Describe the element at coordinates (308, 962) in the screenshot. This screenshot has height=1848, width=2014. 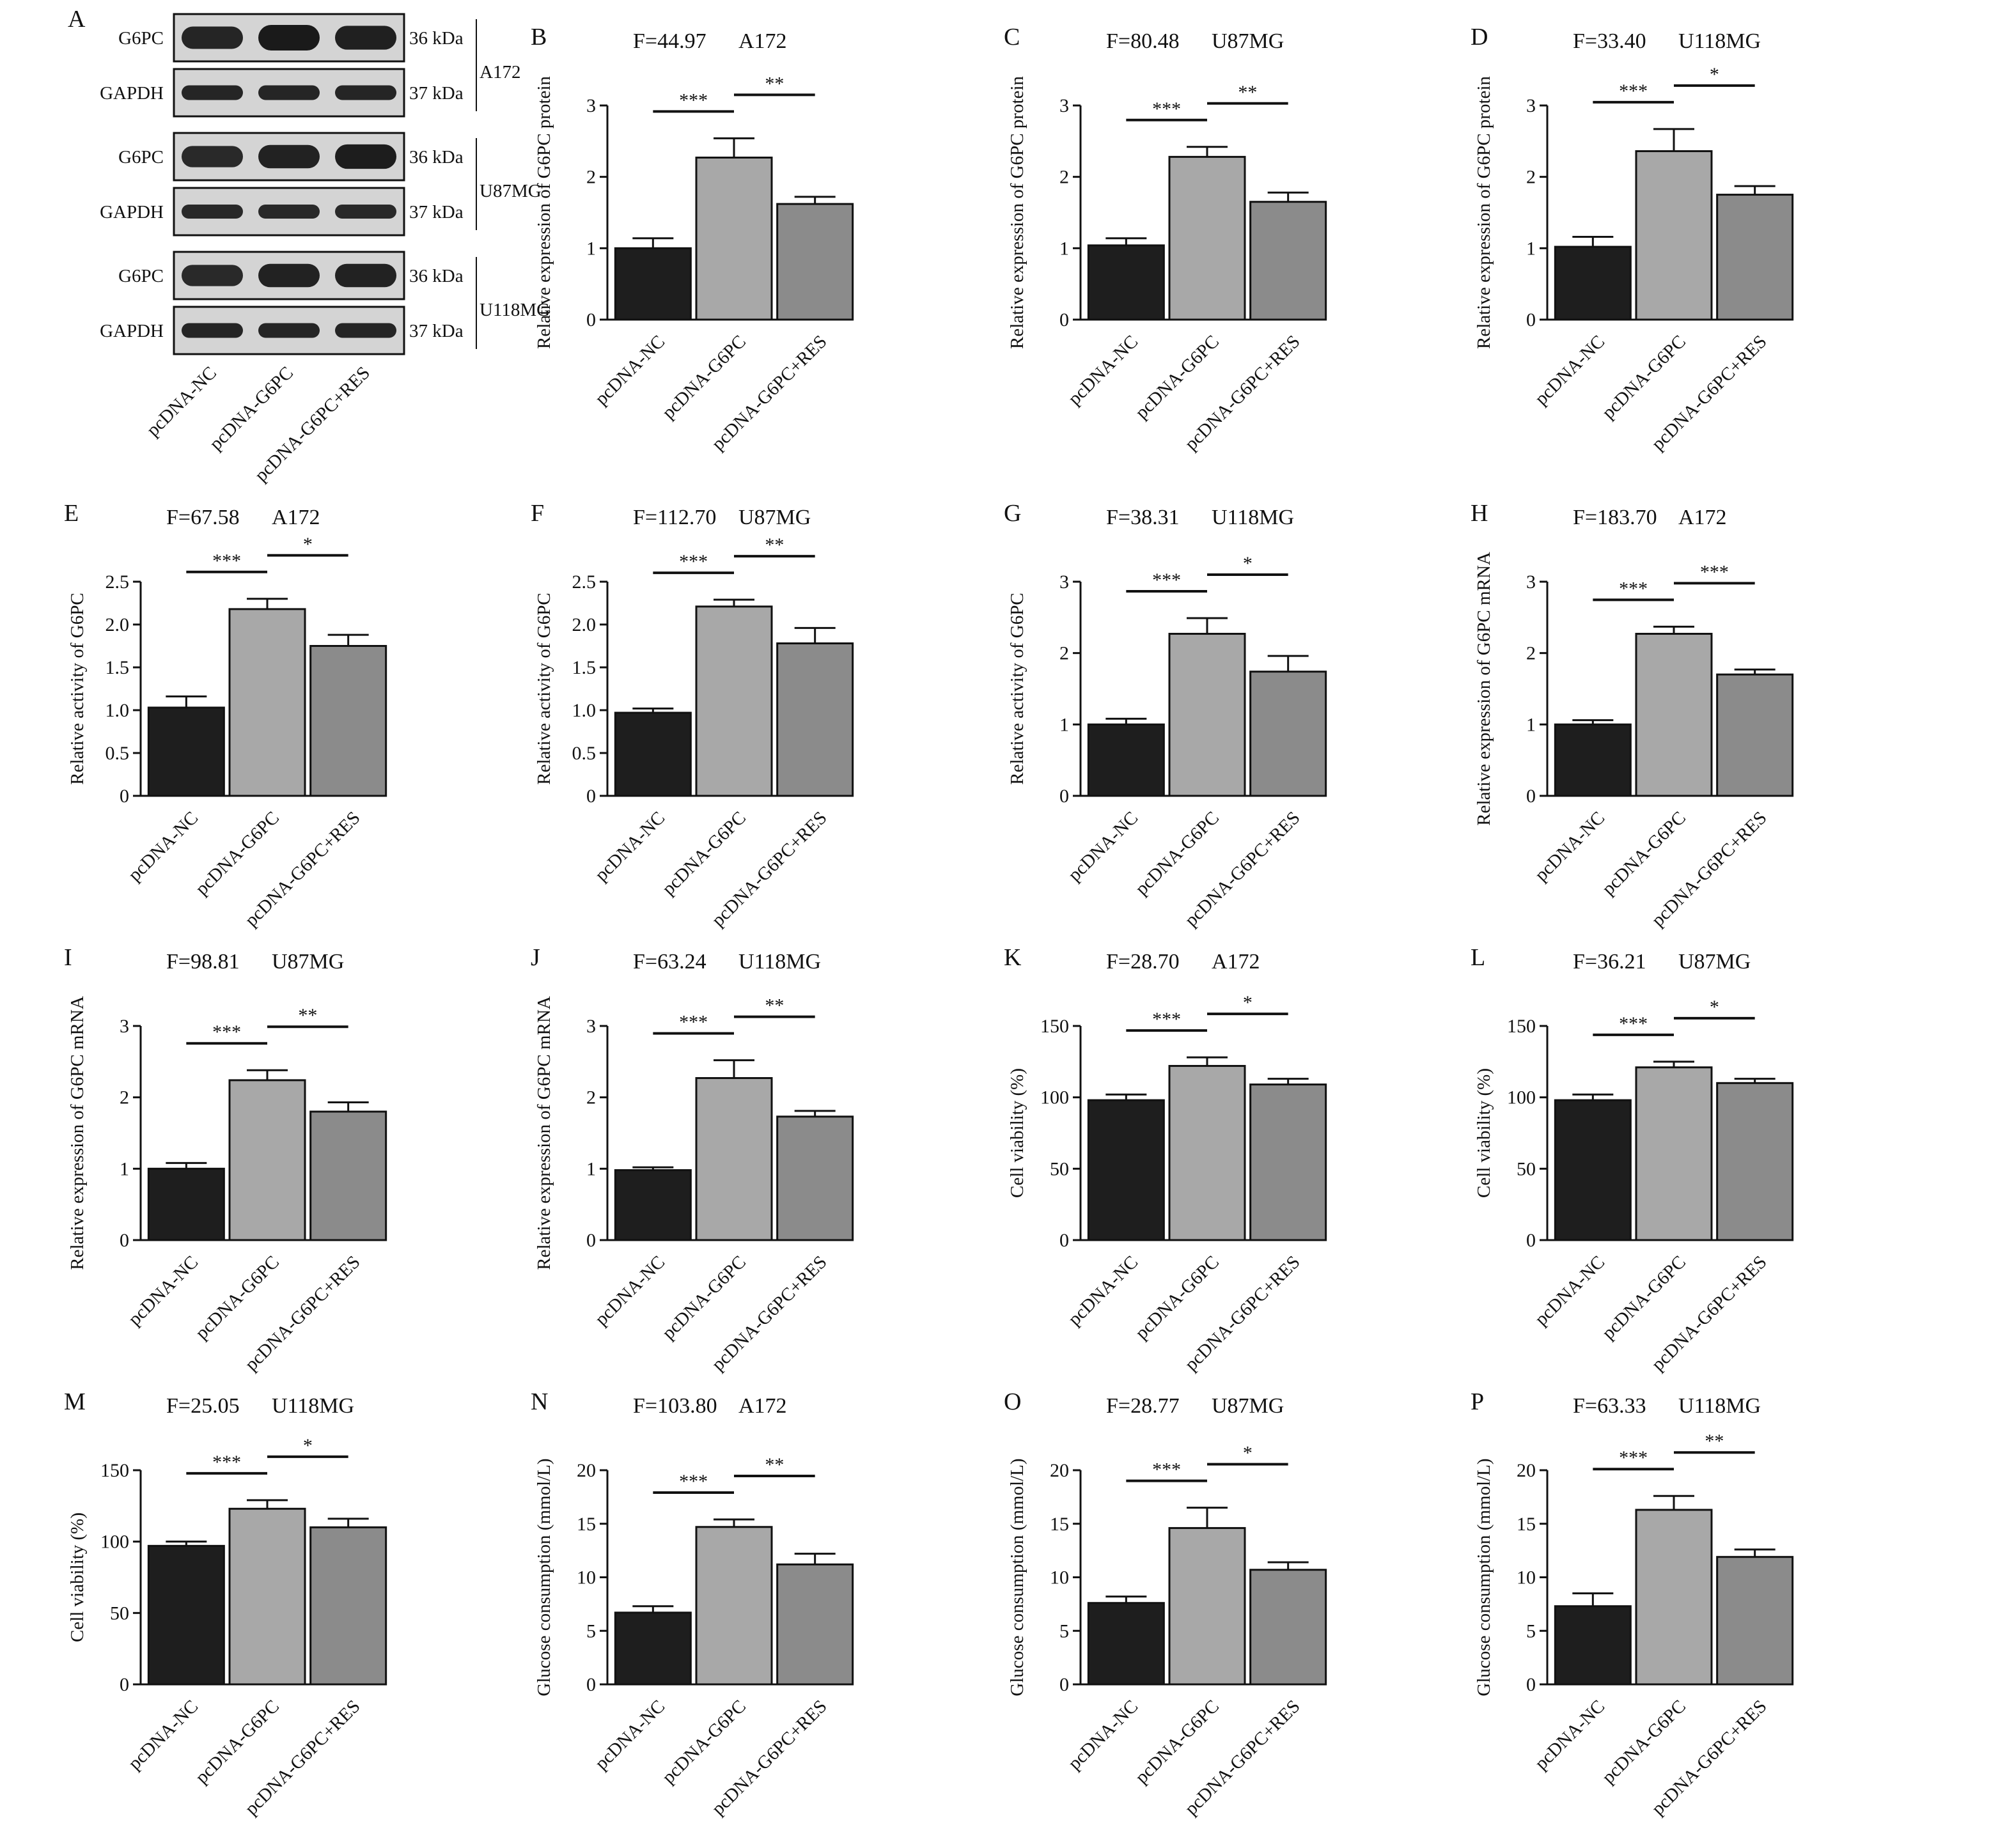
I see `cell-line-title: U87MG` at that location.